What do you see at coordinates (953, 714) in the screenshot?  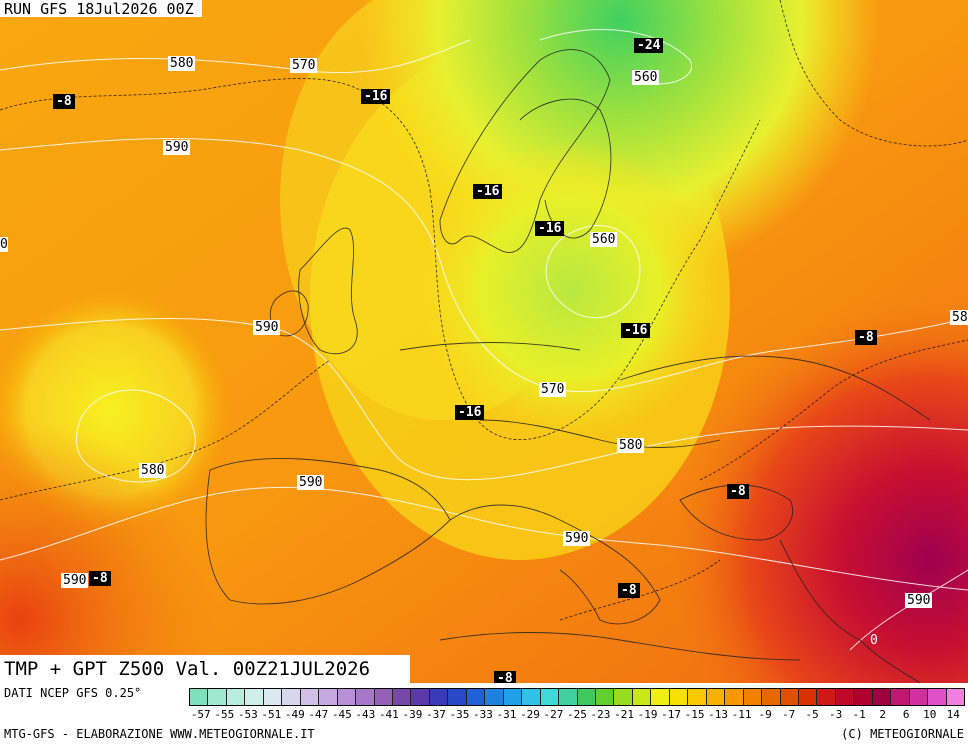 I see `legend-tick-label: 14` at bounding box center [953, 714].